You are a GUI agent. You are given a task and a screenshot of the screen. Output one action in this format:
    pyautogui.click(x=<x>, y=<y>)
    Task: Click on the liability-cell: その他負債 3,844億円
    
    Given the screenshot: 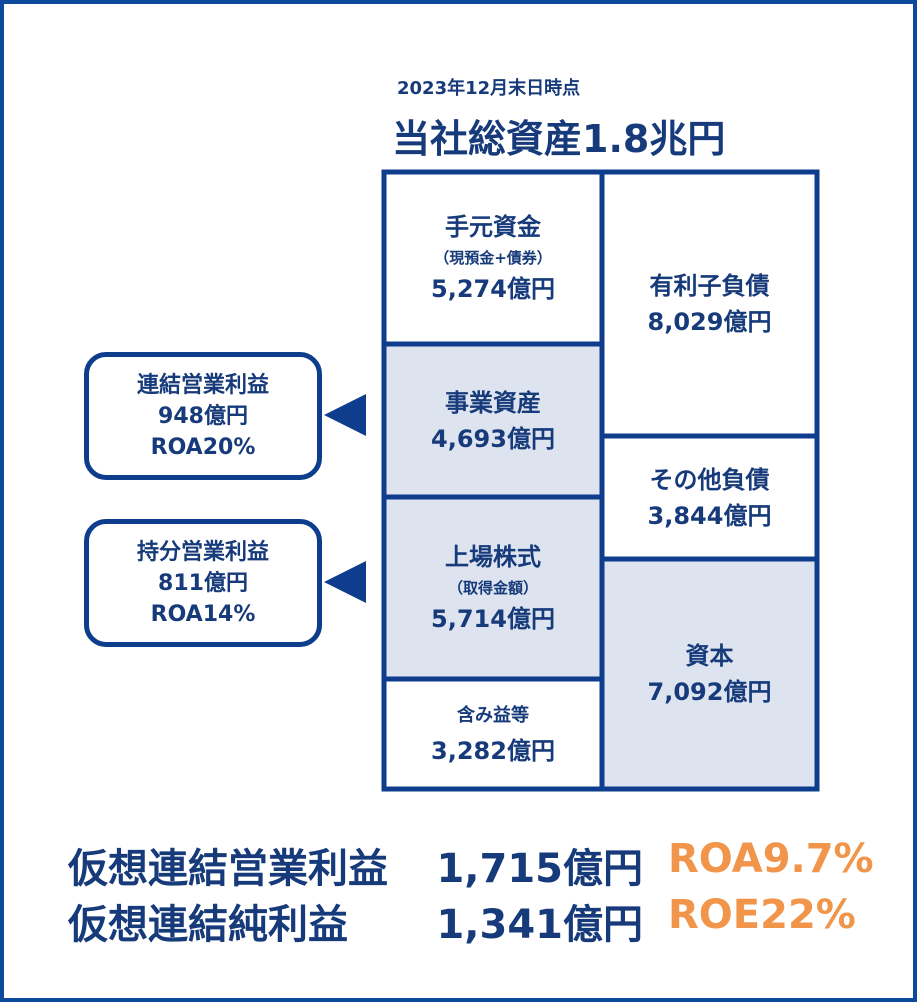 What is the action you would take?
    pyautogui.click(x=709, y=497)
    